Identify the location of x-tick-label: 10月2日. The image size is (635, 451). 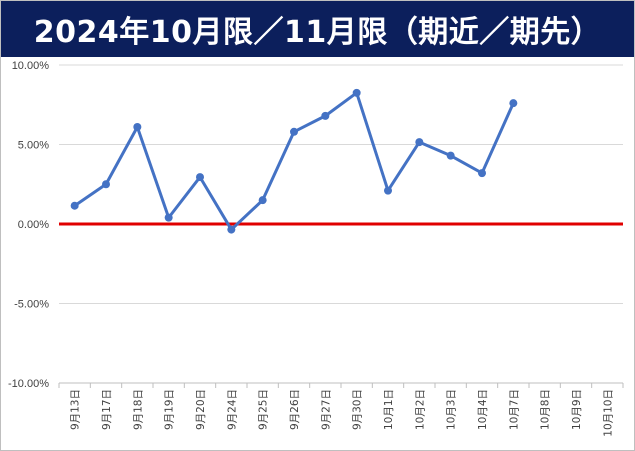
(420, 409).